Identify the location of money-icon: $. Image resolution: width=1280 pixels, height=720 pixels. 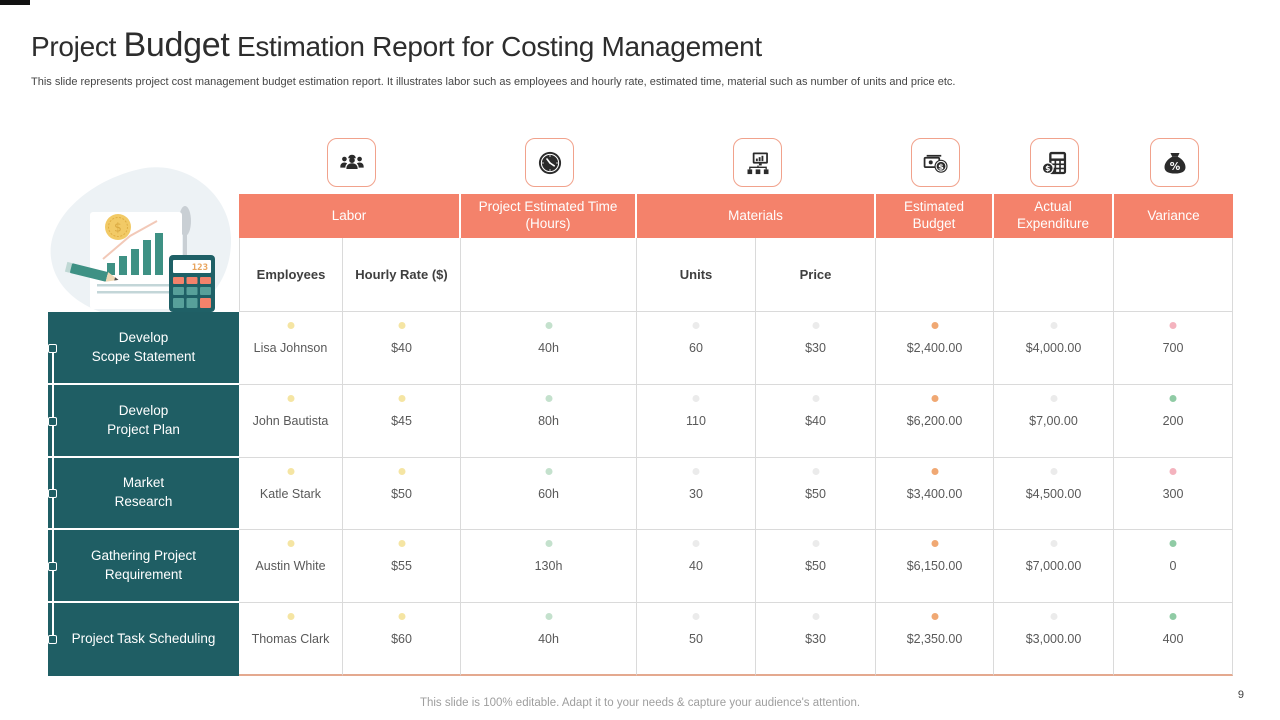
(935, 163).